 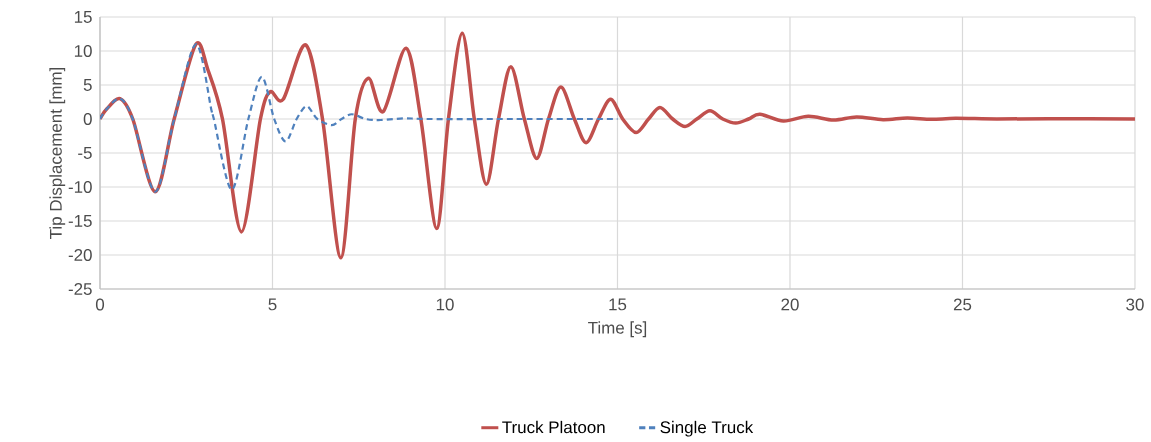 I want to click on y-tick-label: 10, so click(x=83, y=51).